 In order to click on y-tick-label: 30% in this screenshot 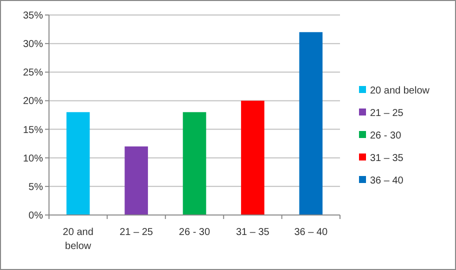, I will do `click(33, 44)`.